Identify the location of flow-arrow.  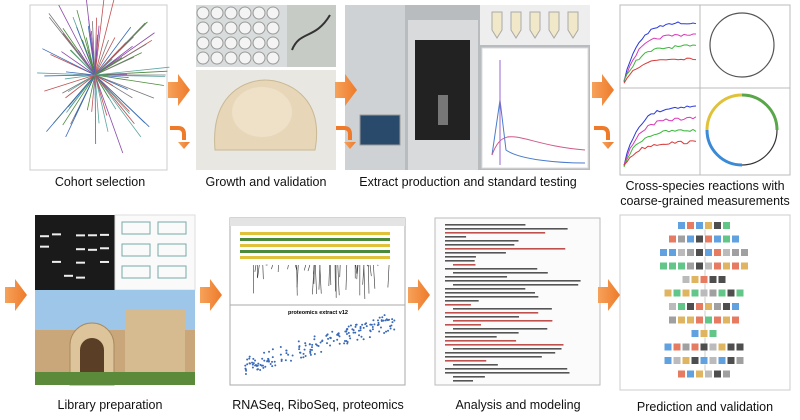
(346, 90).